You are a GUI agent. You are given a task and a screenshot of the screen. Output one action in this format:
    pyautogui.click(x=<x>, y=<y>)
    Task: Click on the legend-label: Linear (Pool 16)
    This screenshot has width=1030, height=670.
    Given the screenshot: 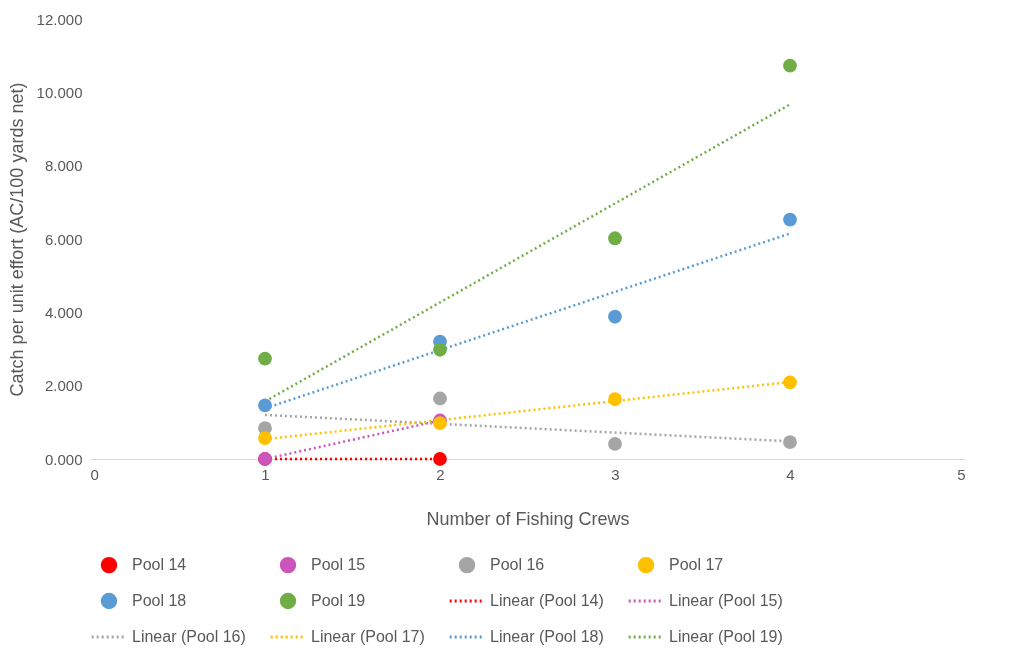 What is the action you would take?
    pyautogui.click(x=189, y=636)
    